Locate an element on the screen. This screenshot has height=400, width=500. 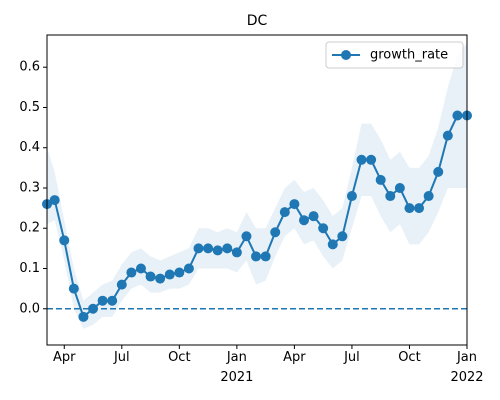
x-tick-label: Jan 2022 is located at coordinates (467, 367).